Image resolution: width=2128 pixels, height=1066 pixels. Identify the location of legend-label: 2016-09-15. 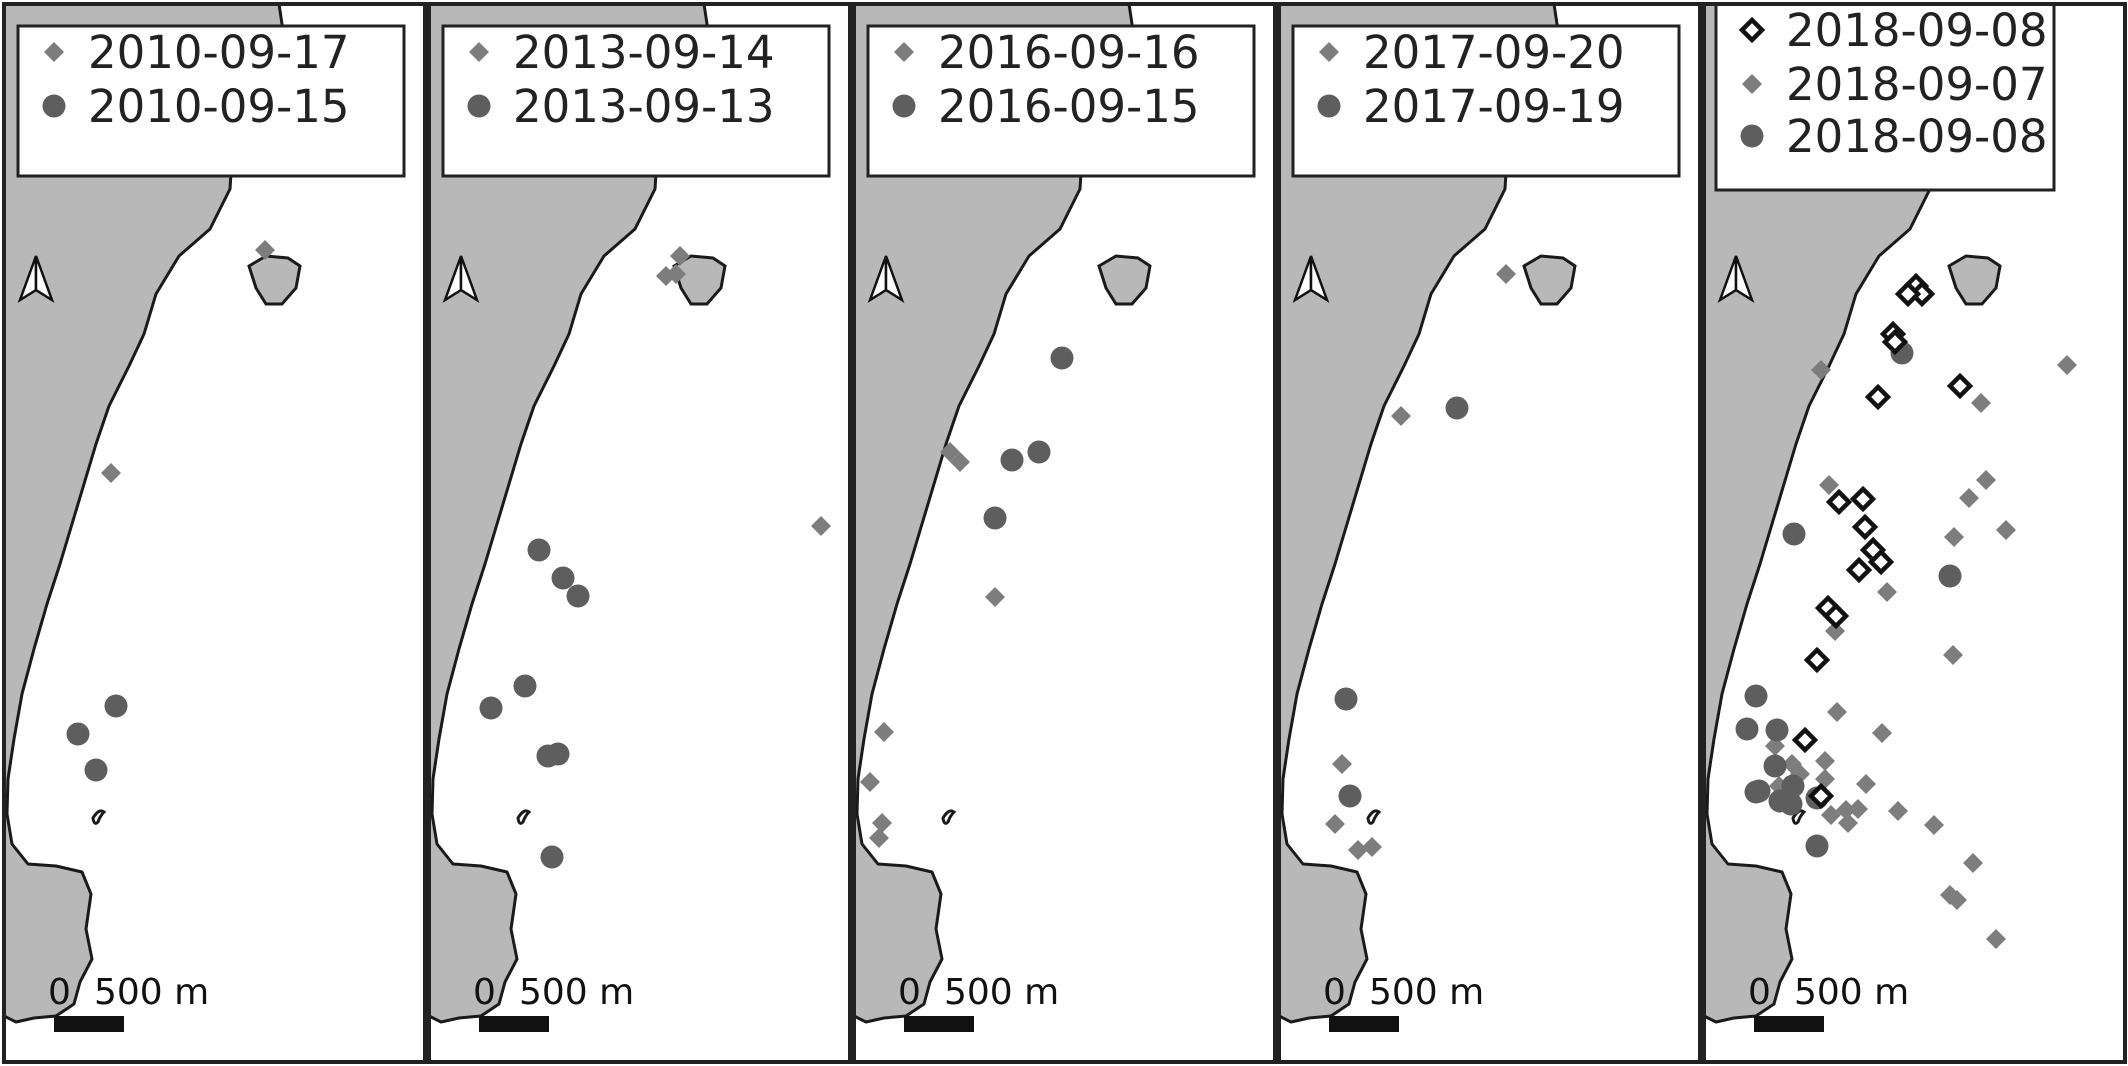
(1069, 106).